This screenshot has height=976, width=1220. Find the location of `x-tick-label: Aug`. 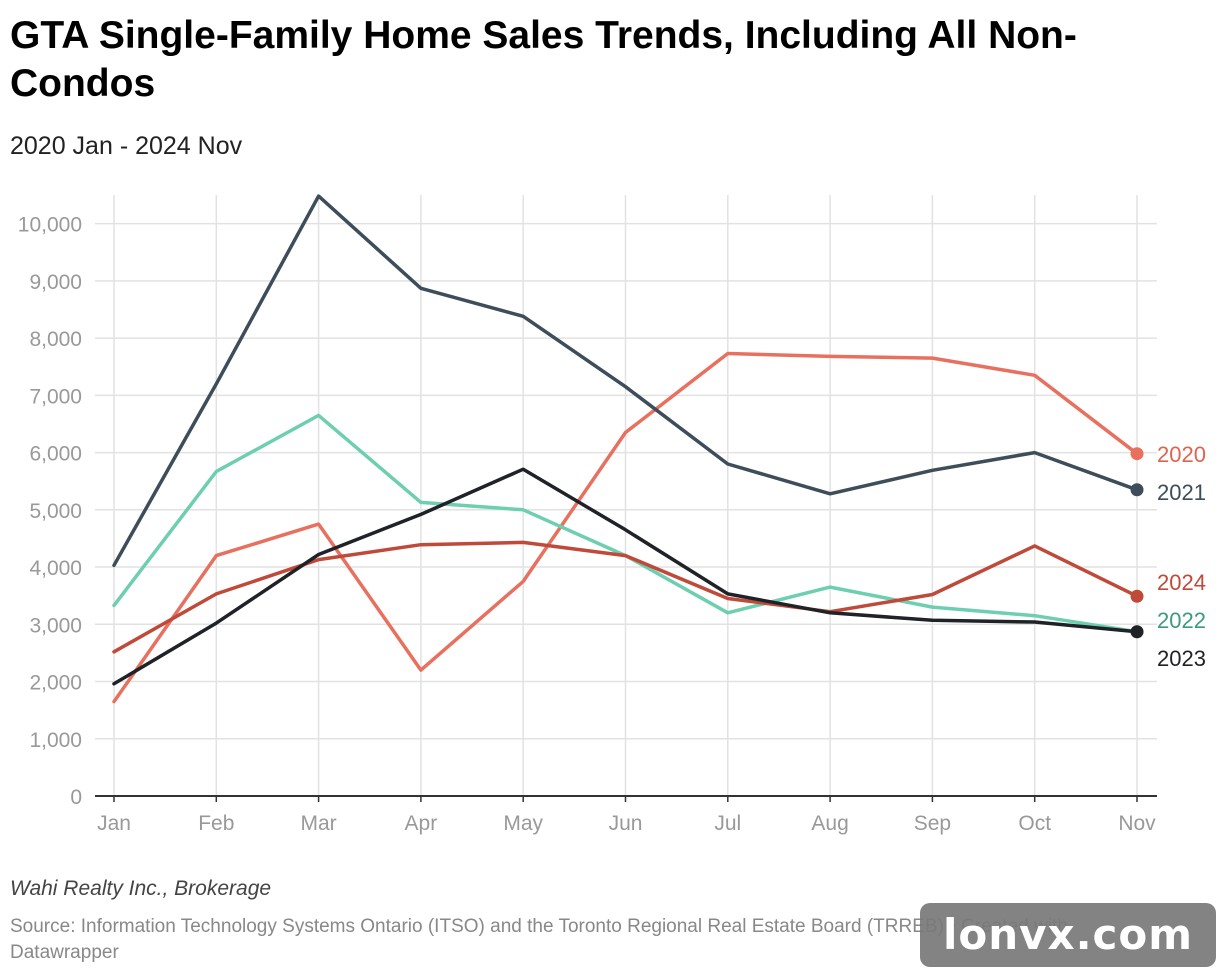

x-tick-label: Aug is located at coordinates (829, 823).